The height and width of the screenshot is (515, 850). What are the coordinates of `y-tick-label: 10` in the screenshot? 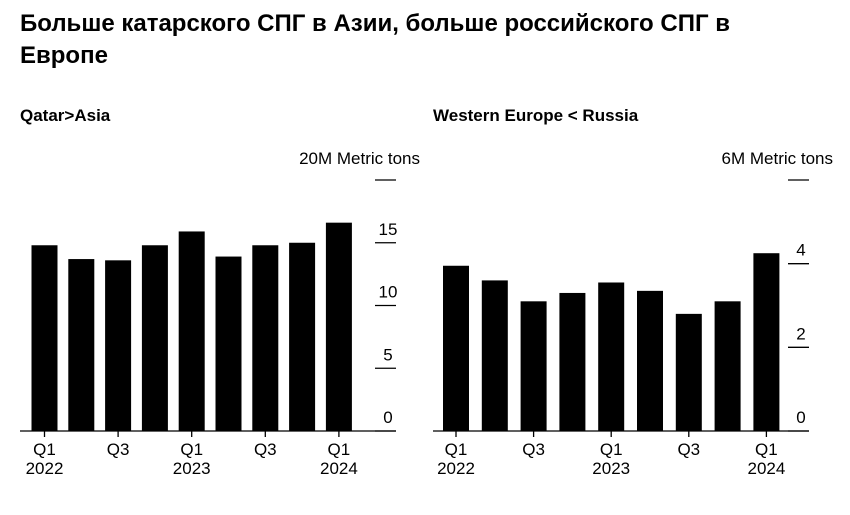 It's located at (388, 292).